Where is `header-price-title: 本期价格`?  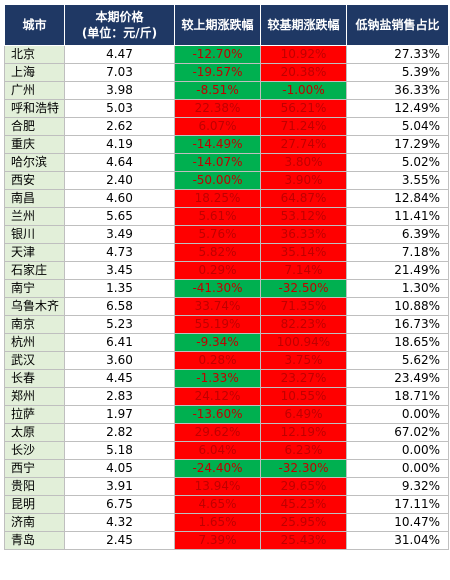 header-price-title: 本期价格 is located at coordinates (119, 17).